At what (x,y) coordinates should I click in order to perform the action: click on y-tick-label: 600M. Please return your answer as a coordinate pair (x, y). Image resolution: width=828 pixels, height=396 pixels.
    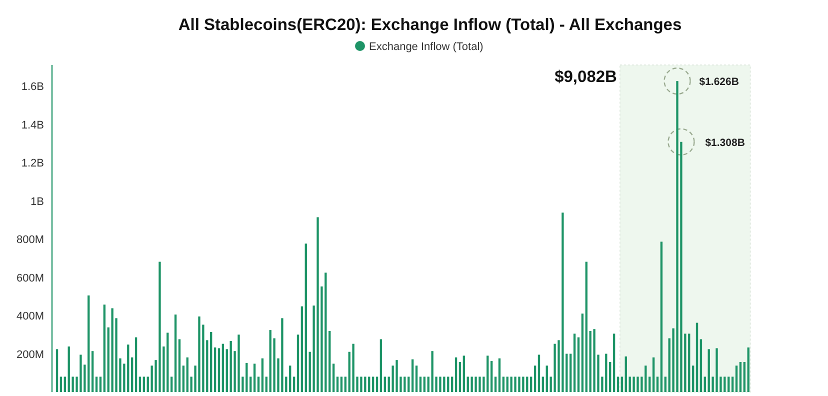
    Looking at the image, I should click on (30, 278).